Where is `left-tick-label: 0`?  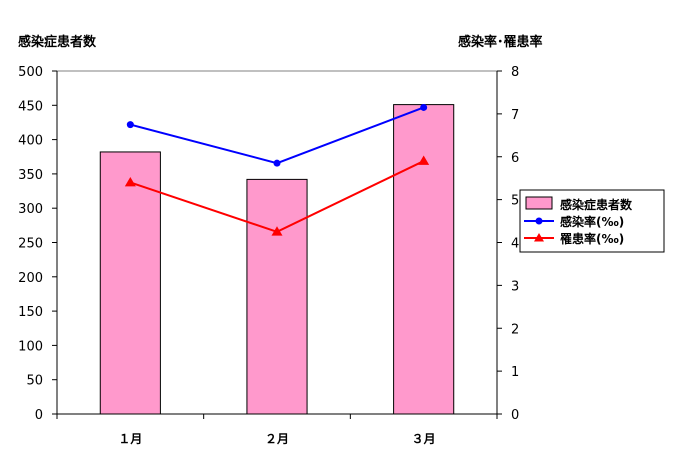 left-tick-label: 0 is located at coordinates (39, 415).